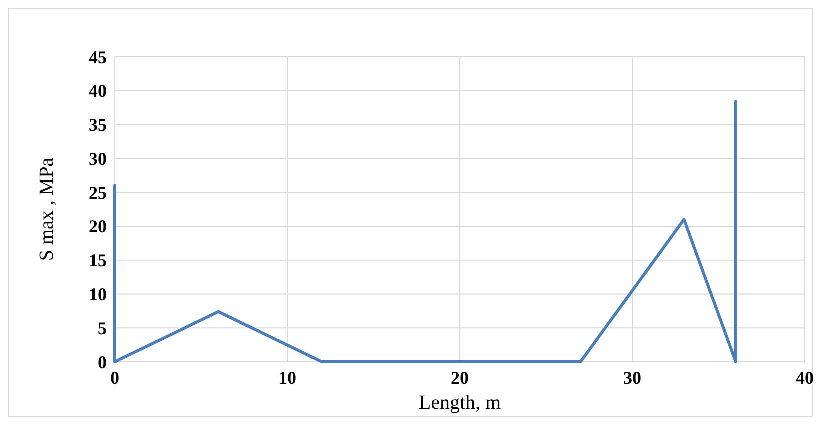 This screenshot has width=821, height=425. Describe the element at coordinates (98, 226) in the screenshot. I see `y-tick-label: 20` at that location.